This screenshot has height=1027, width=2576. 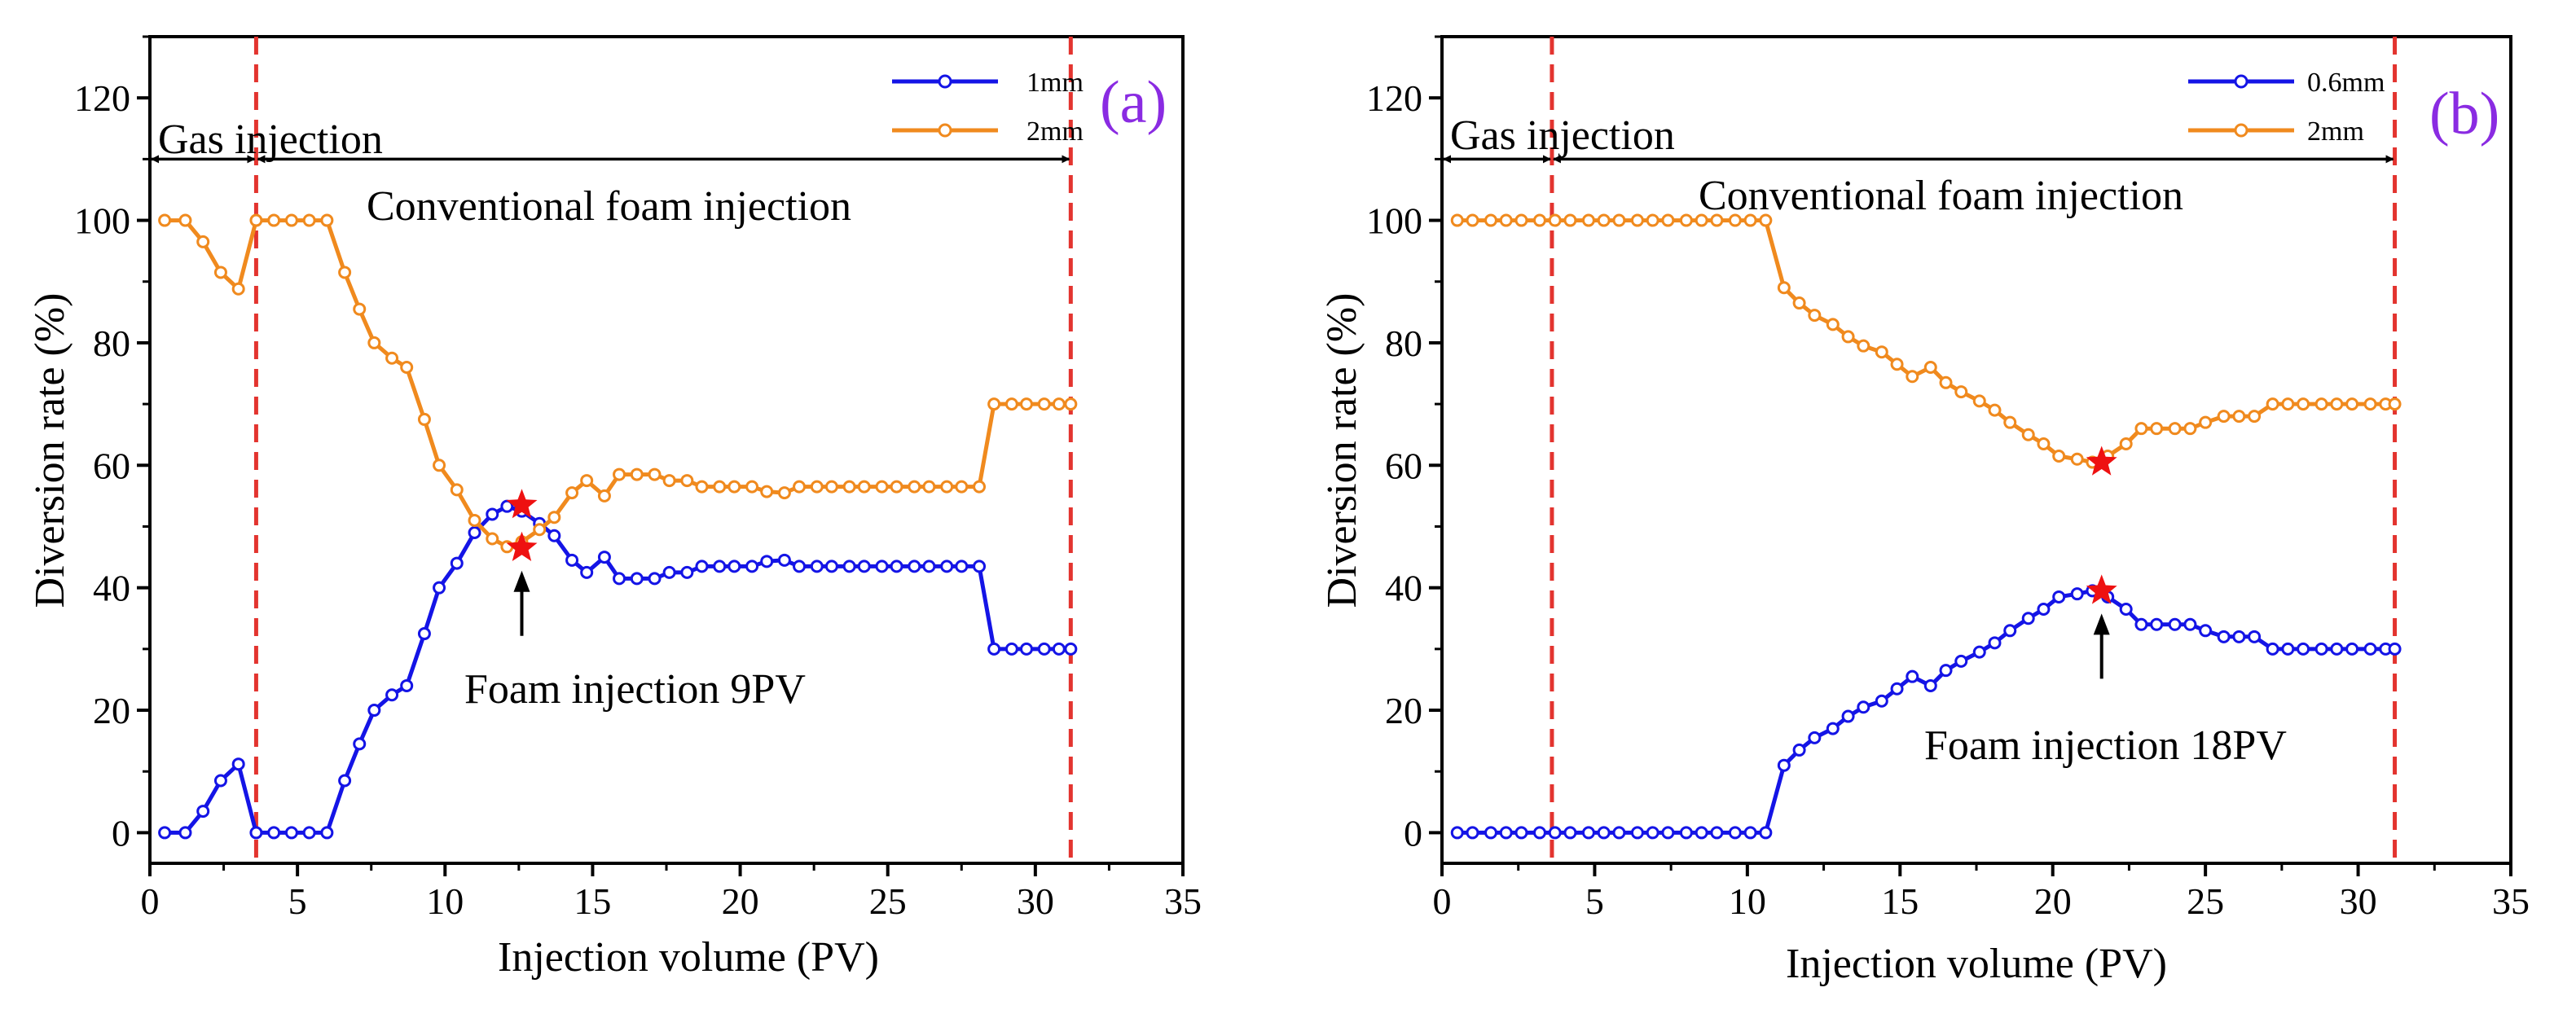 I want to click on x-axis-title: Injection volume (PV), so click(x=1976, y=964).